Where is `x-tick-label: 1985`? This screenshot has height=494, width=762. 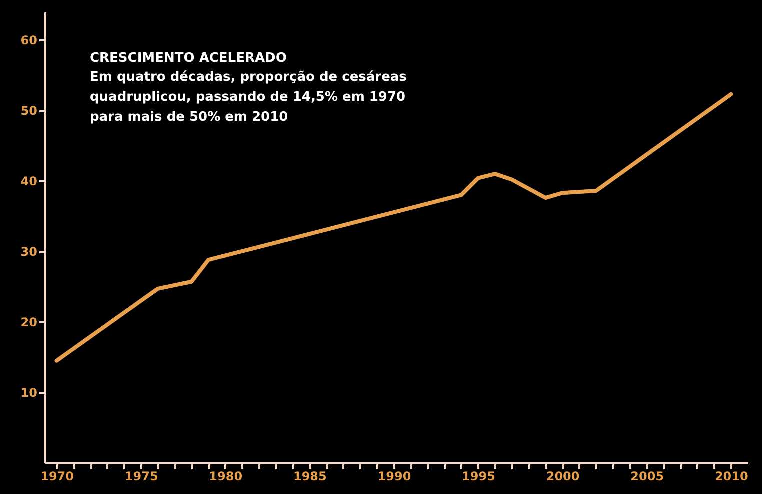 x-tick-label: 1985 is located at coordinates (310, 477).